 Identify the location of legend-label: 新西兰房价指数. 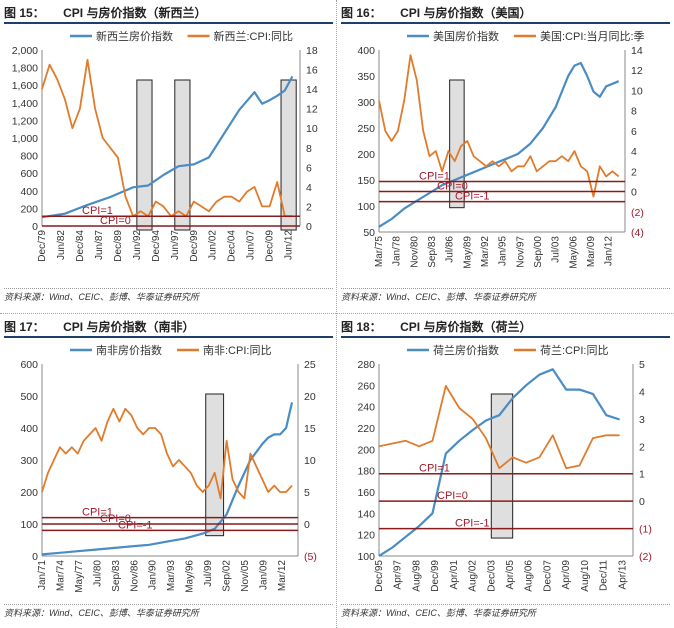
(134, 36).